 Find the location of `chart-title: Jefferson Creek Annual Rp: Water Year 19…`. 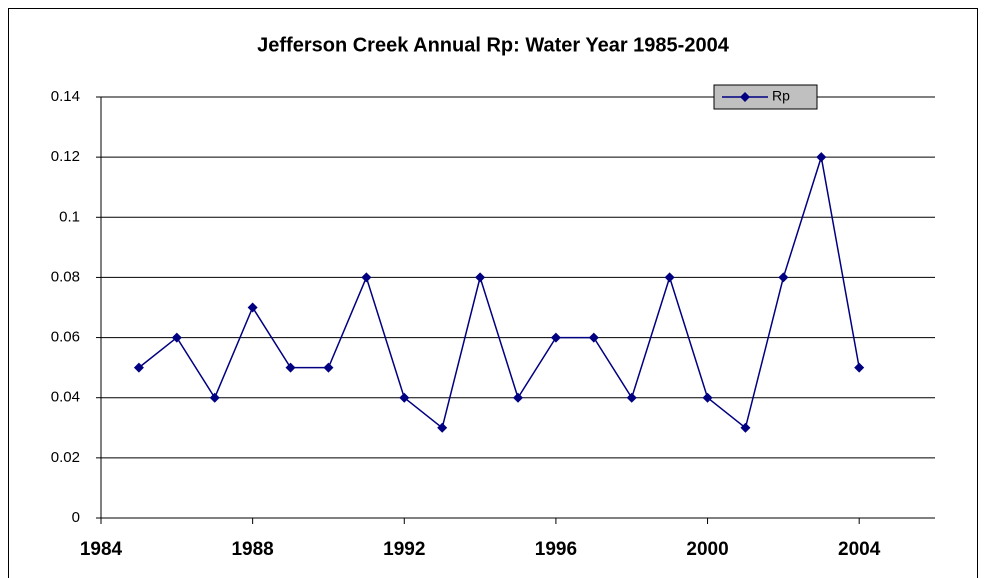

chart-title: Jefferson Creek Annual Rp: Water Year 19… is located at coordinates (493, 45).